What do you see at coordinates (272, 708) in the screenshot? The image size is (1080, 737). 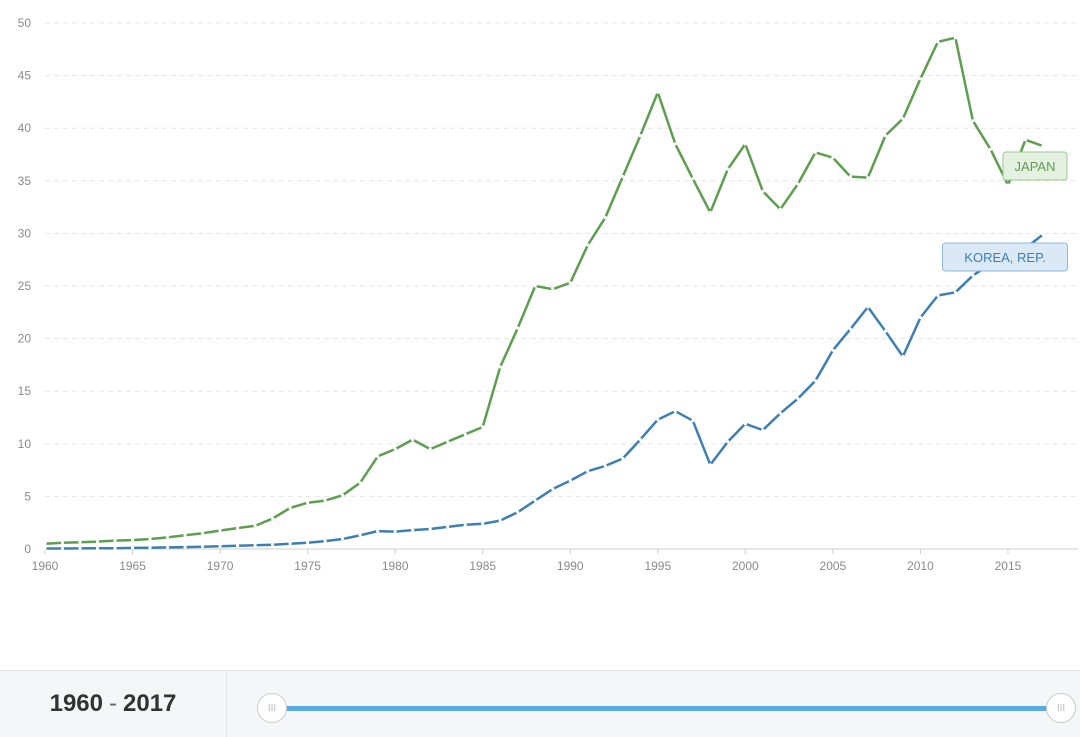 I see `range-slider-start-handle: III` at bounding box center [272, 708].